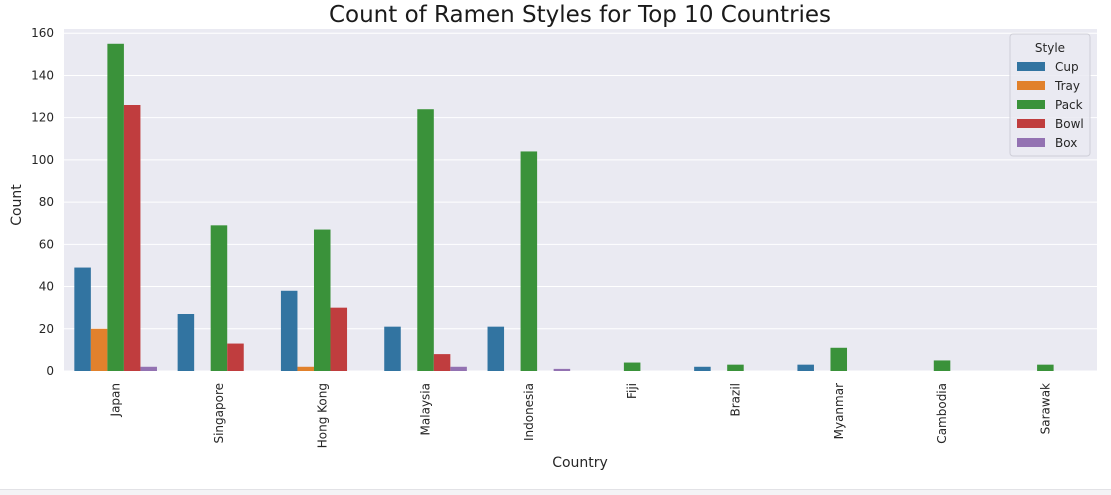  I want to click on y-tick-label: 160, so click(42, 33).